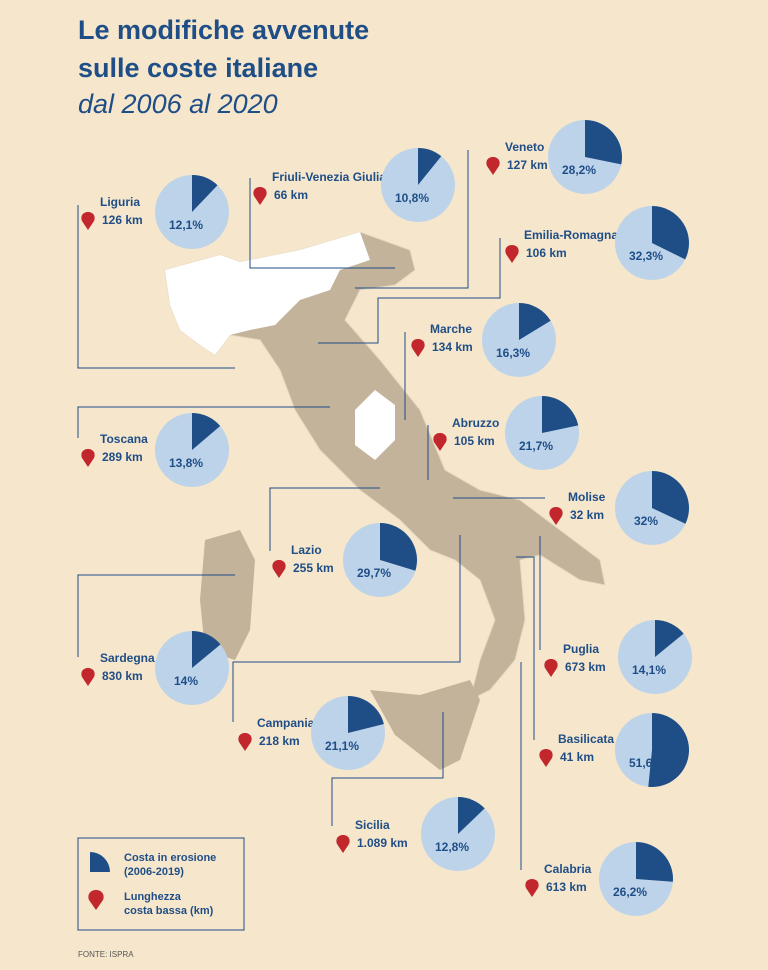 Image resolution: width=768 pixels, height=970 pixels. What do you see at coordinates (646, 521) in the screenshot?
I see `erosion-label: 32%` at bounding box center [646, 521].